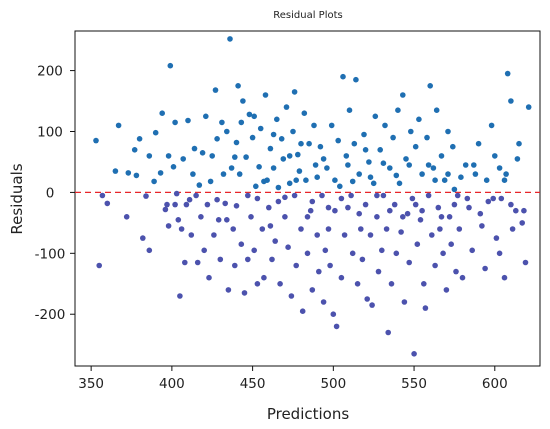 The width and height of the screenshot is (550, 429). Describe the element at coordinates (495, 384) in the screenshot. I see `x-tick-label: 600` at that location.